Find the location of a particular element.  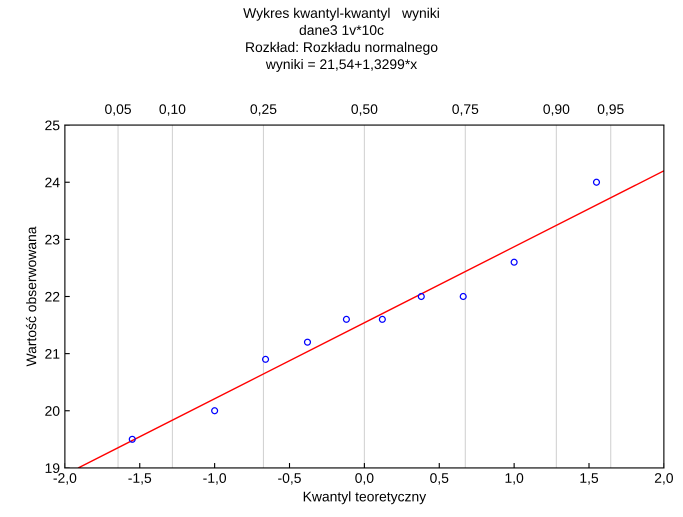

x-tick-label: -1,0 is located at coordinates (214, 479).